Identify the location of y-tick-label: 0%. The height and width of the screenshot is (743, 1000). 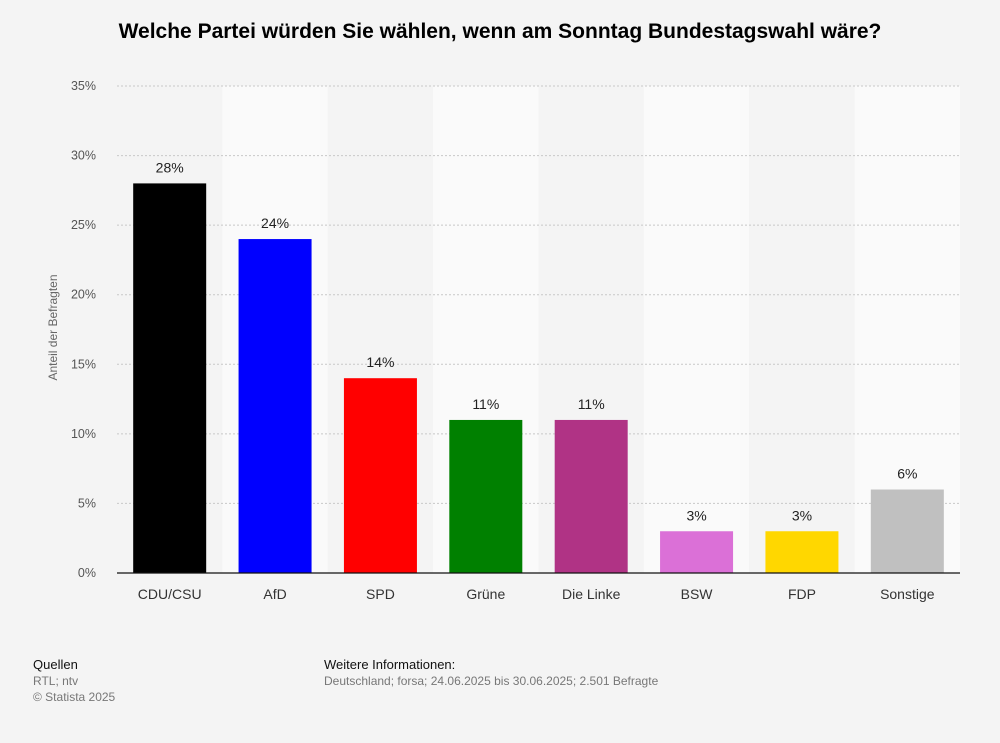
(87, 573).